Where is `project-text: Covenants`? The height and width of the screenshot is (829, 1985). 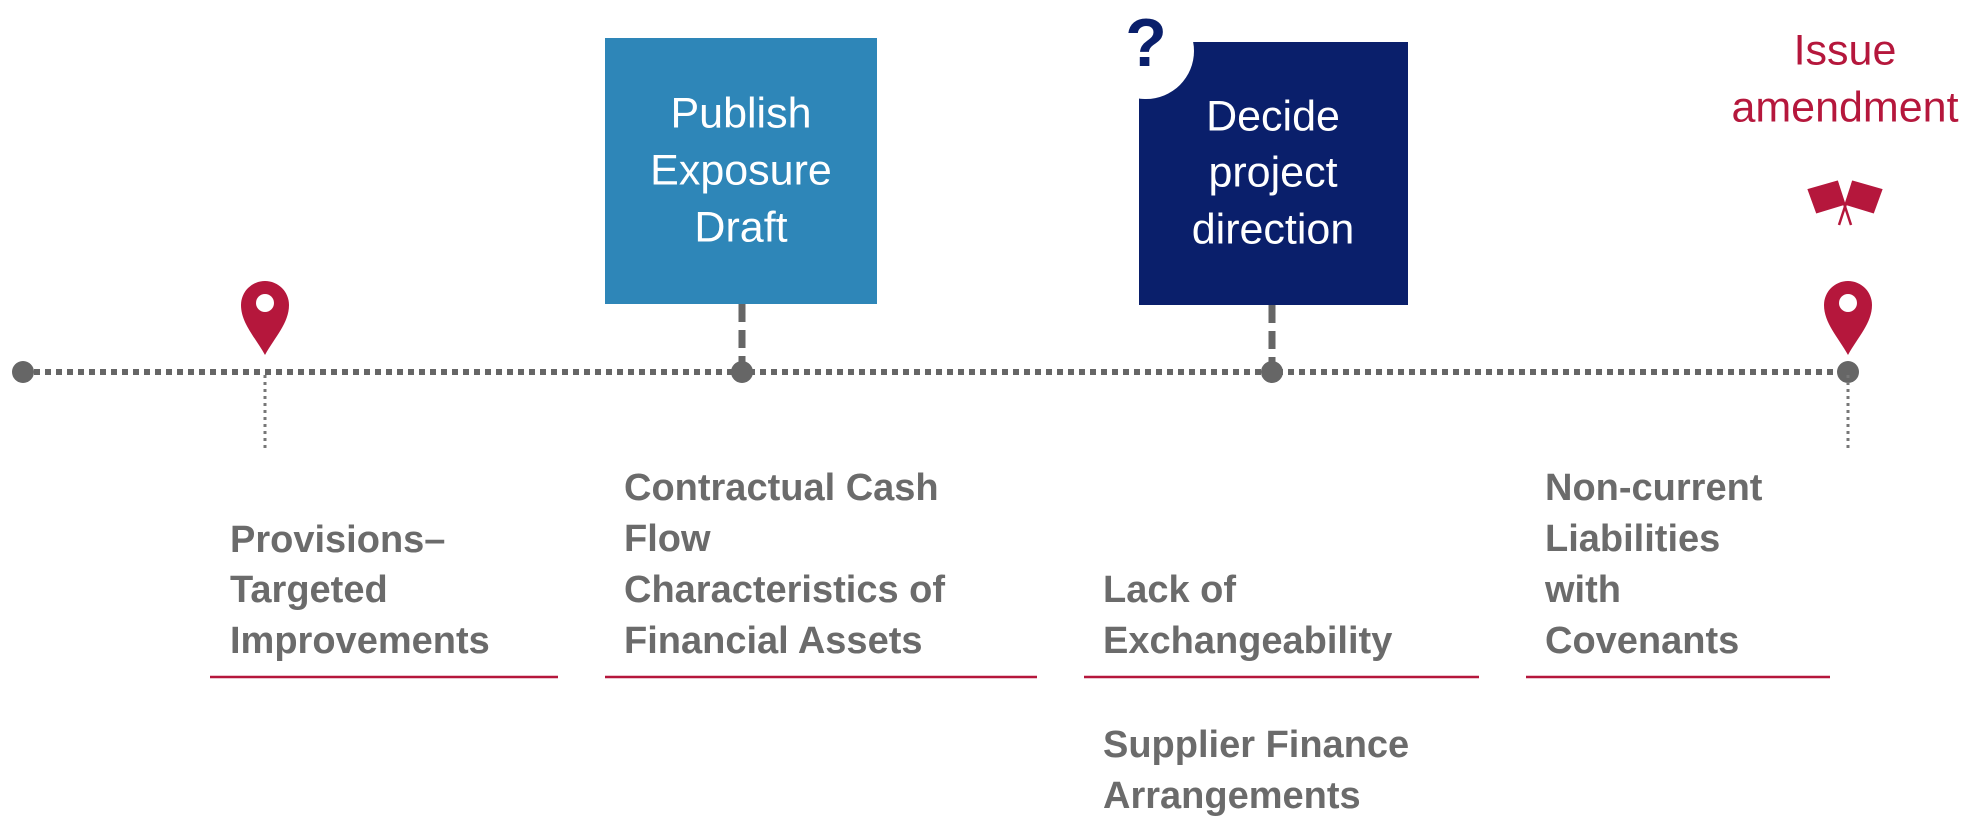 project-text: Covenants is located at coordinates (1642, 641).